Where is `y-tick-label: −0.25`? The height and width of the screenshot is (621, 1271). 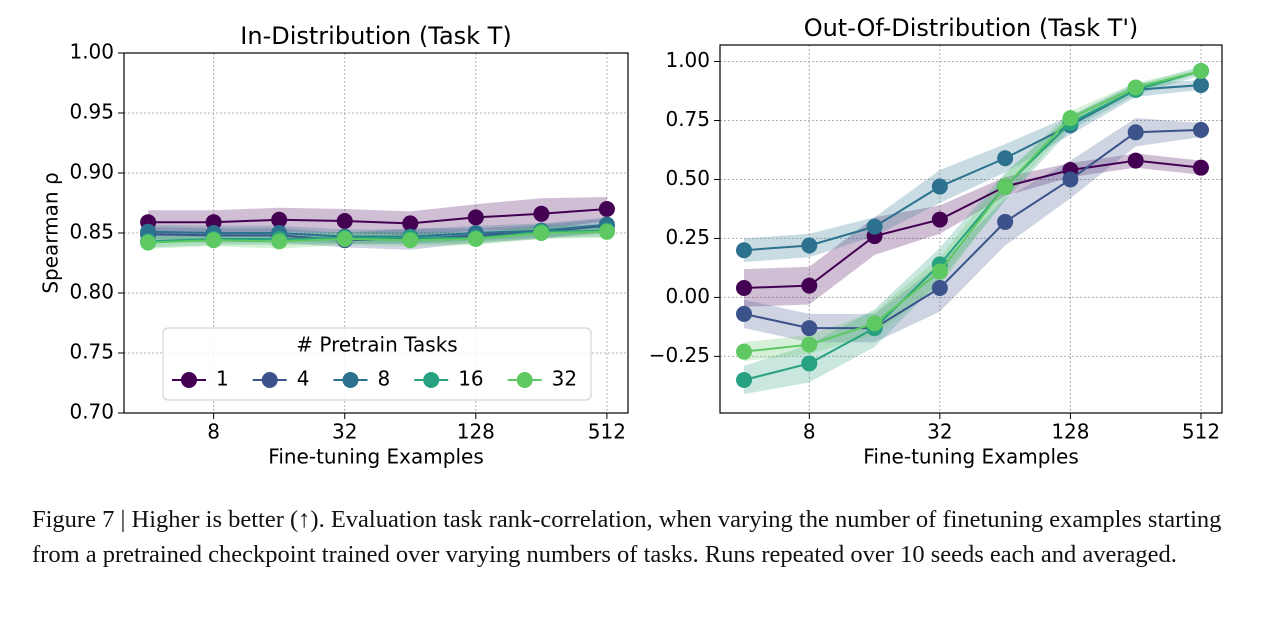 y-tick-label: −0.25 is located at coordinates (679, 355).